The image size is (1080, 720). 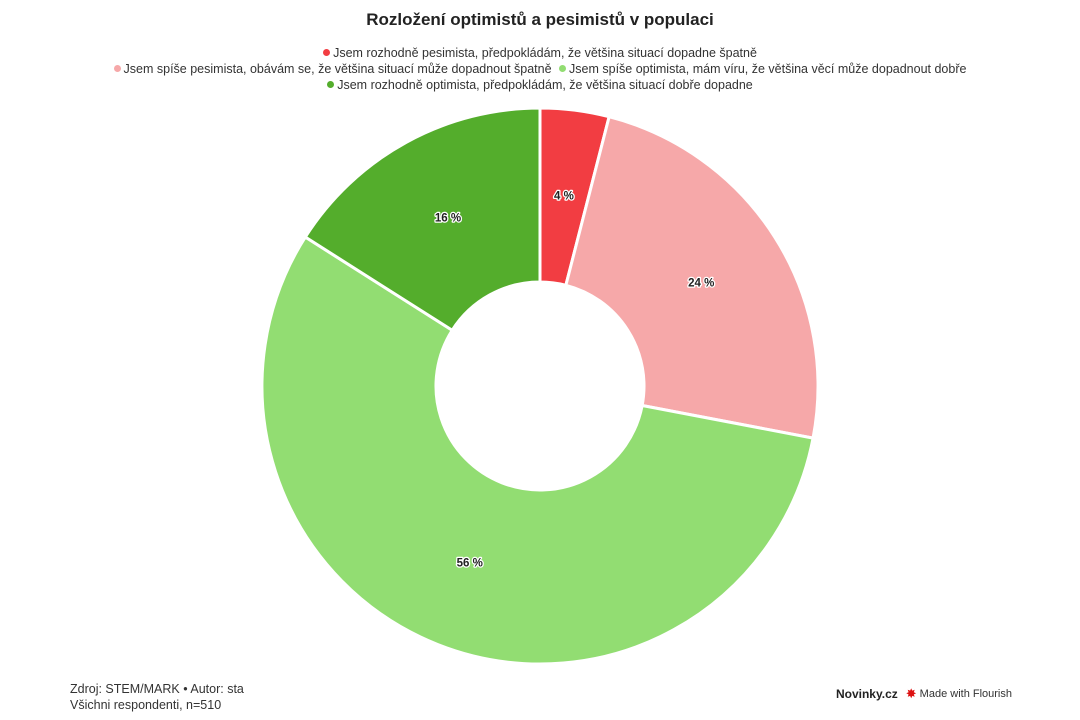 I want to click on made-with-flourish-link: Made with Flourish, so click(x=965, y=694).